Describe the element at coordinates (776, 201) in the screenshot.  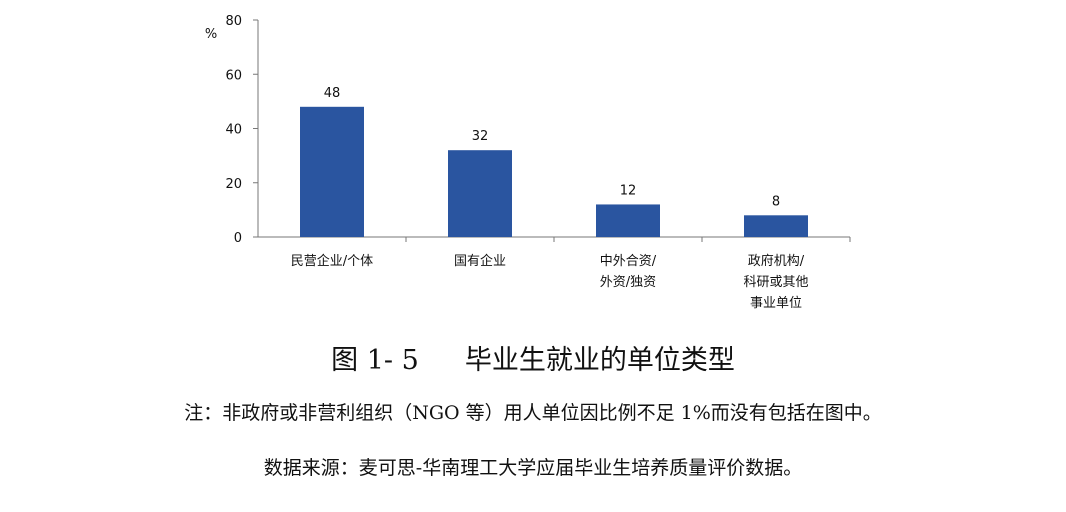
I see `data-label: 8` at that location.